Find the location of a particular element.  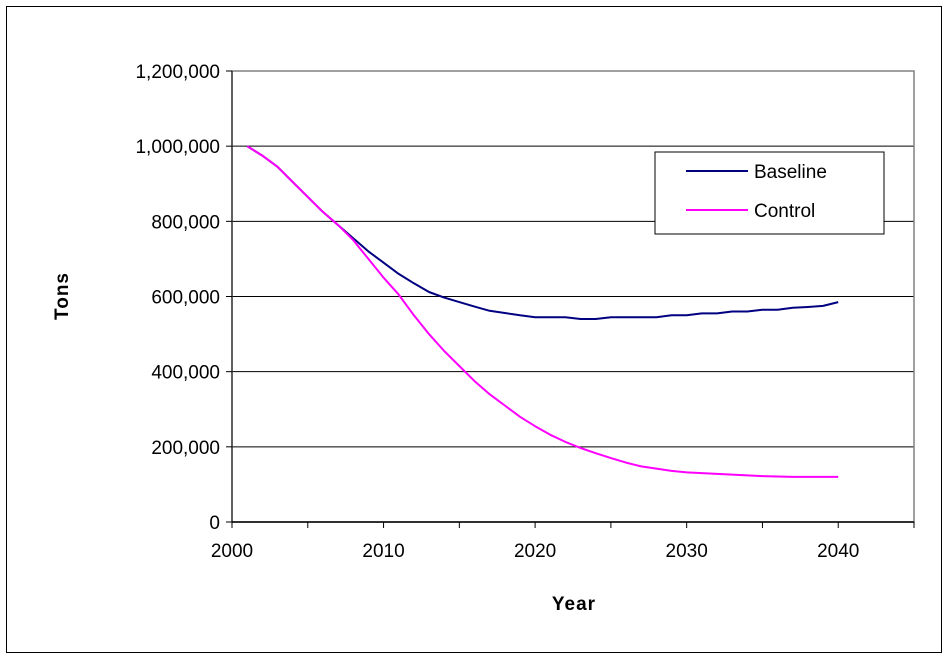

x-tick-label: 2030 is located at coordinates (687, 551).